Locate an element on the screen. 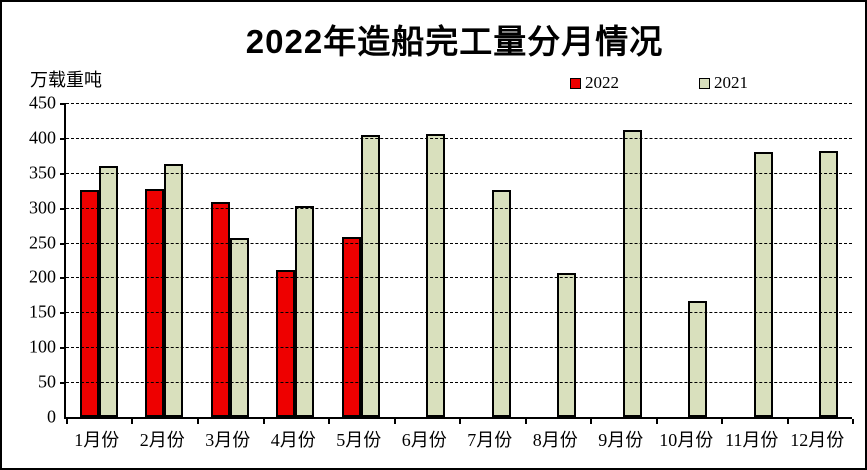 The image size is (867, 470). x-axis-label-11月份: 11月份 is located at coordinates (752, 440).